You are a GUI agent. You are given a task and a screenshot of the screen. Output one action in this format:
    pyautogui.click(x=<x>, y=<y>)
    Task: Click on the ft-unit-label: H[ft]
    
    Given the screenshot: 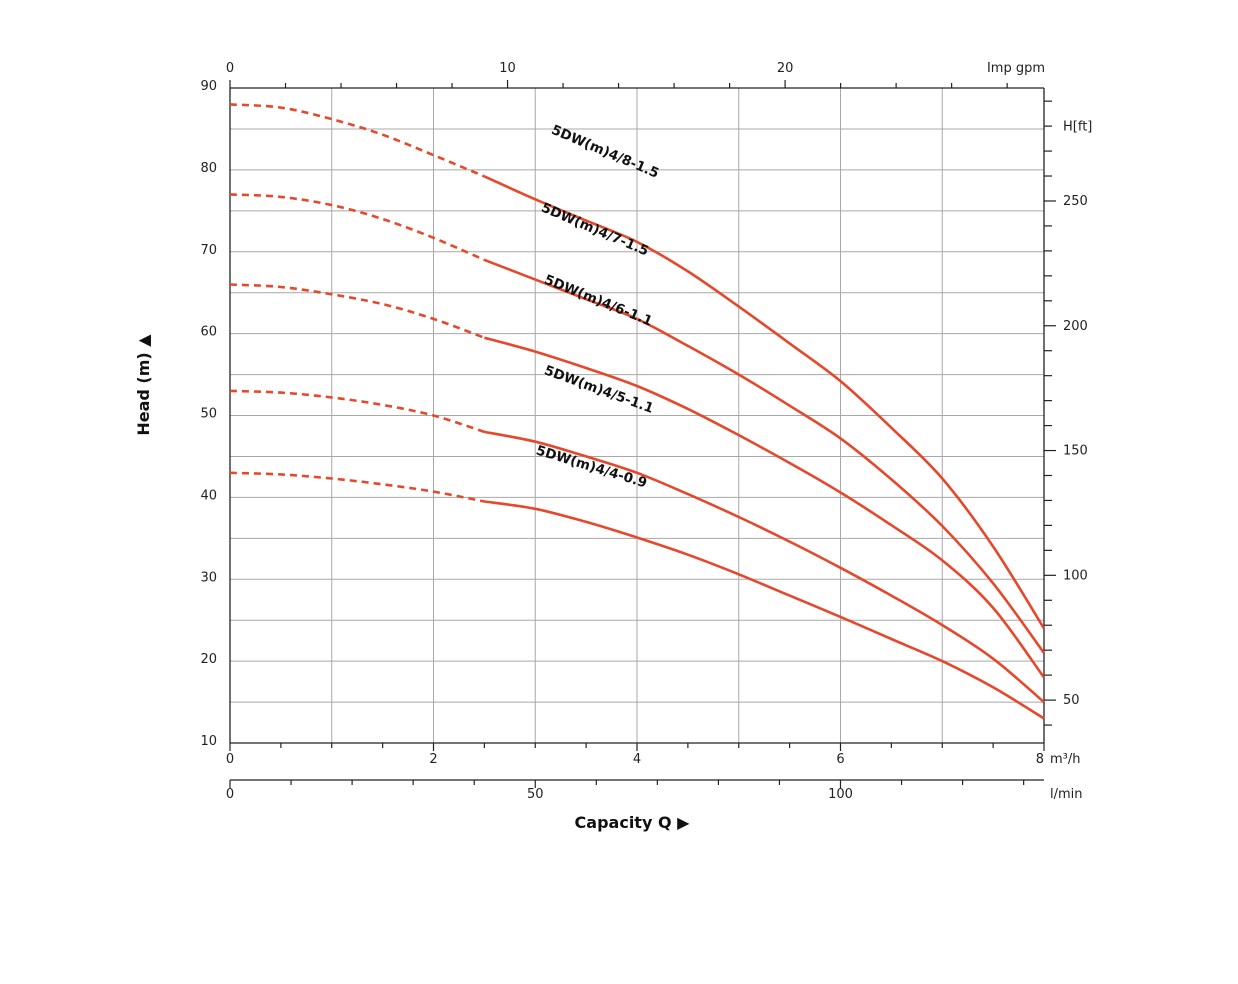 What is the action you would take?
    pyautogui.click(x=1077, y=127)
    